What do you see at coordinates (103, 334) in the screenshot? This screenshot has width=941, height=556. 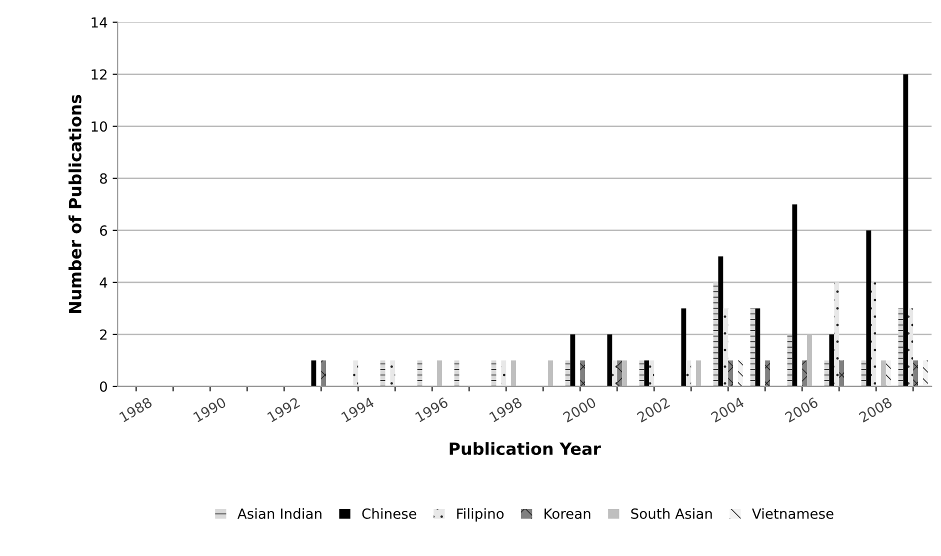 I see `y-tick-label: 2` at bounding box center [103, 334].